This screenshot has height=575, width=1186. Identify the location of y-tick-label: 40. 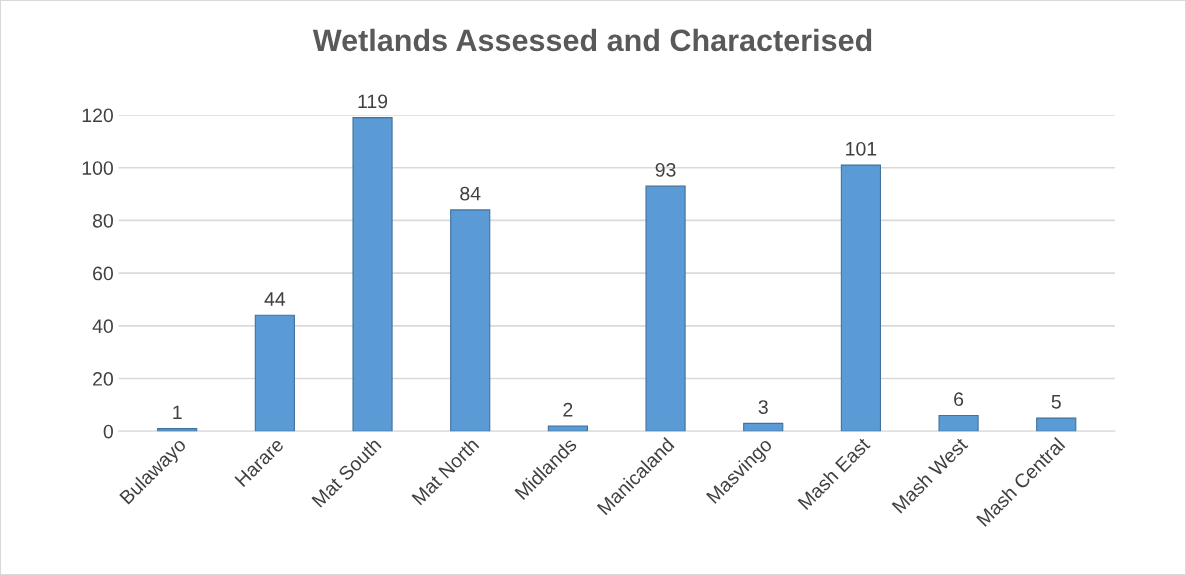
(102, 326).